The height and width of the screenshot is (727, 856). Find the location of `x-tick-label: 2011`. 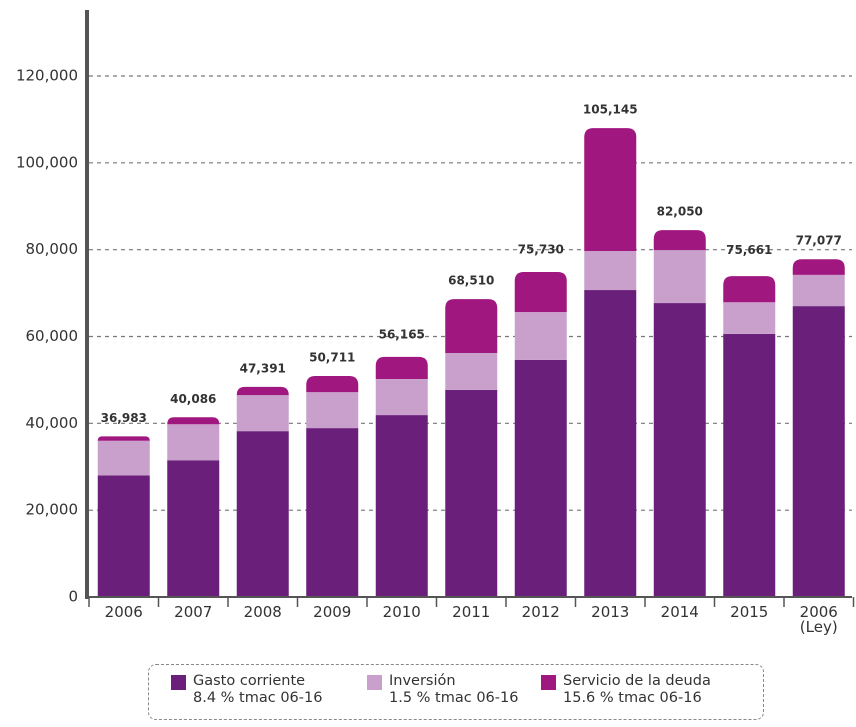

x-tick-label: 2011 is located at coordinates (471, 612).